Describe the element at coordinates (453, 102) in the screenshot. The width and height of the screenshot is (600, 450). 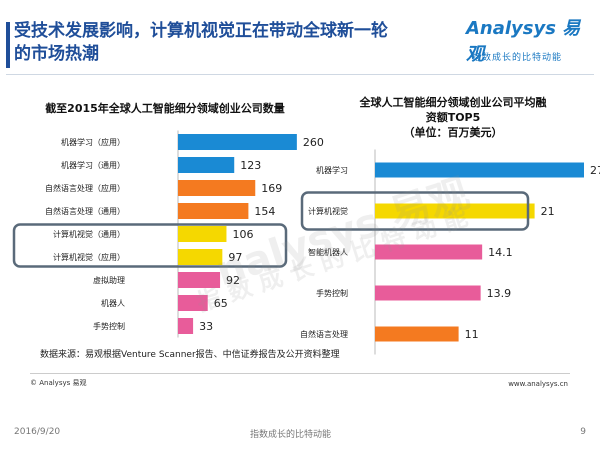
I see `chart2-title-line1: 全球人工智能细分领域创业公司平均融` at that location.